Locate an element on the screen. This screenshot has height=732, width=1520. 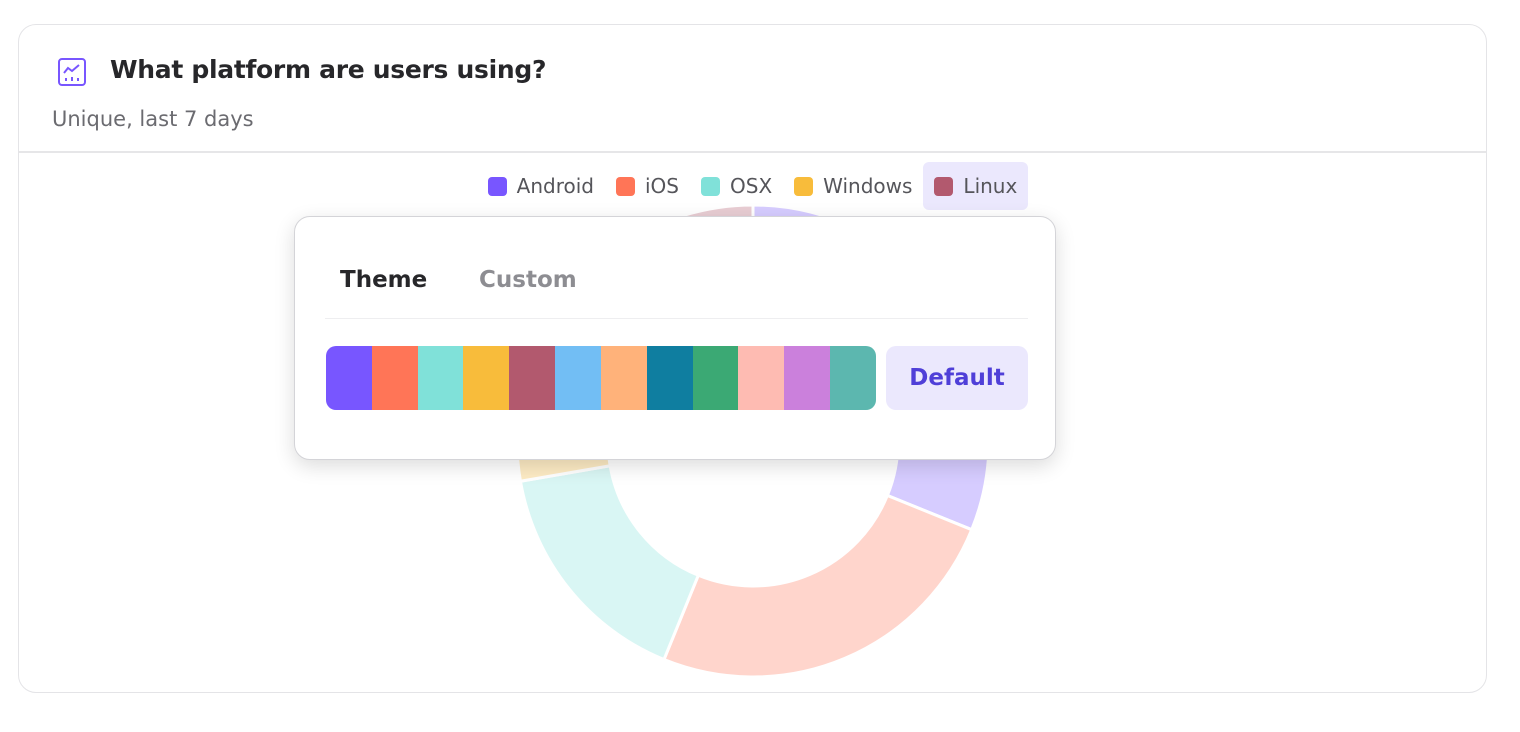
line-chart-icon is located at coordinates (72, 72).